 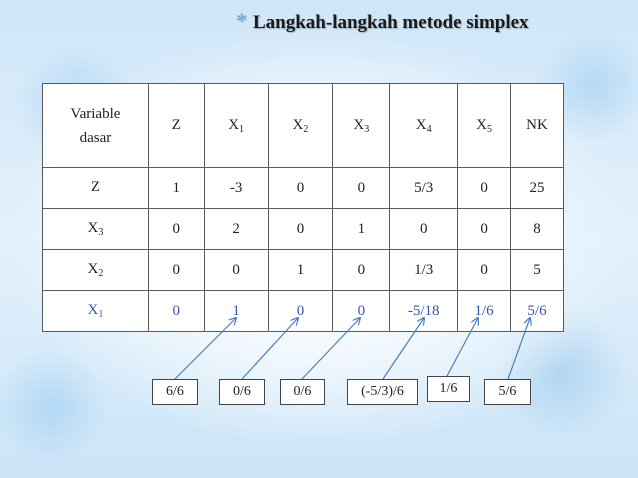 What do you see at coordinates (424, 188) in the screenshot?
I see `table-cell: 5/3` at bounding box center [424, 188].